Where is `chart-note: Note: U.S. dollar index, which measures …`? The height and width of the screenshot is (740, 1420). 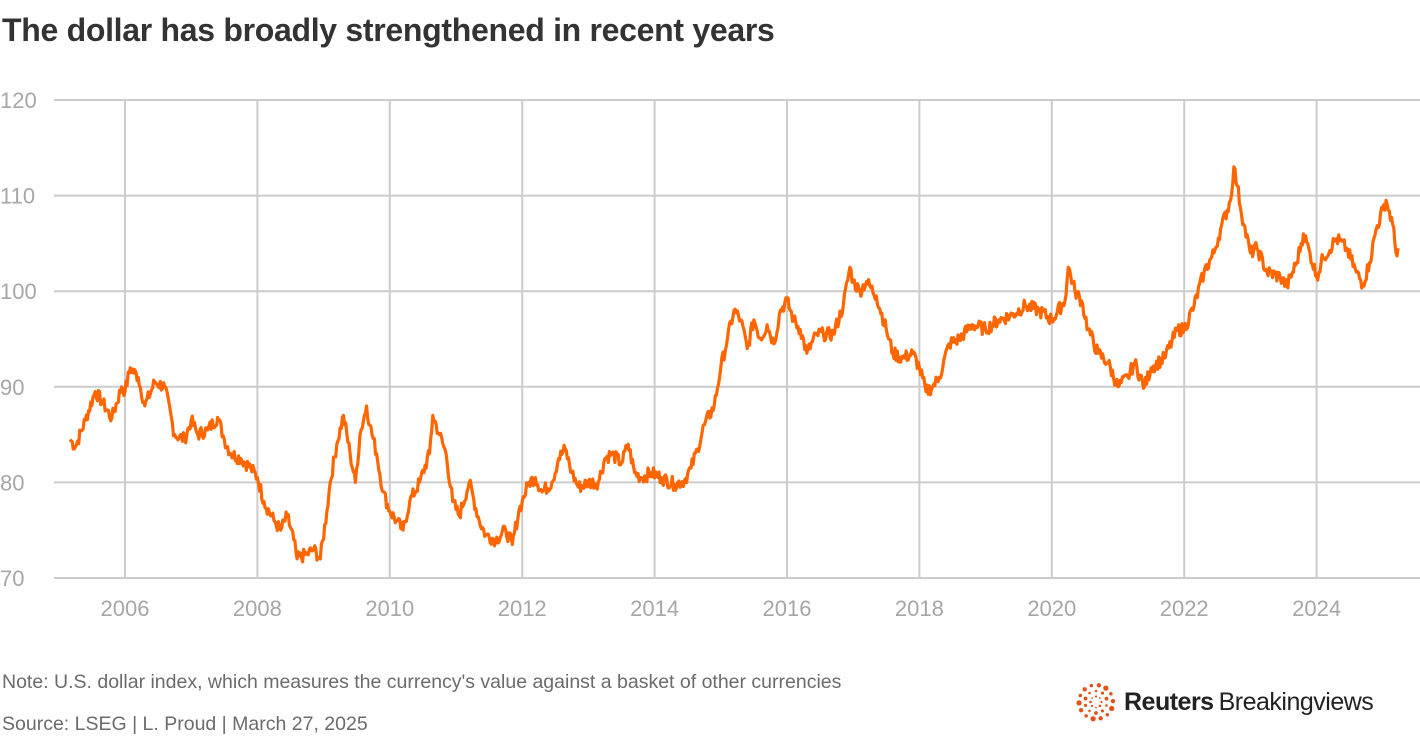 chart-note: Note: U.S. dollar index, which measures … is located at coordinates (422, 682).